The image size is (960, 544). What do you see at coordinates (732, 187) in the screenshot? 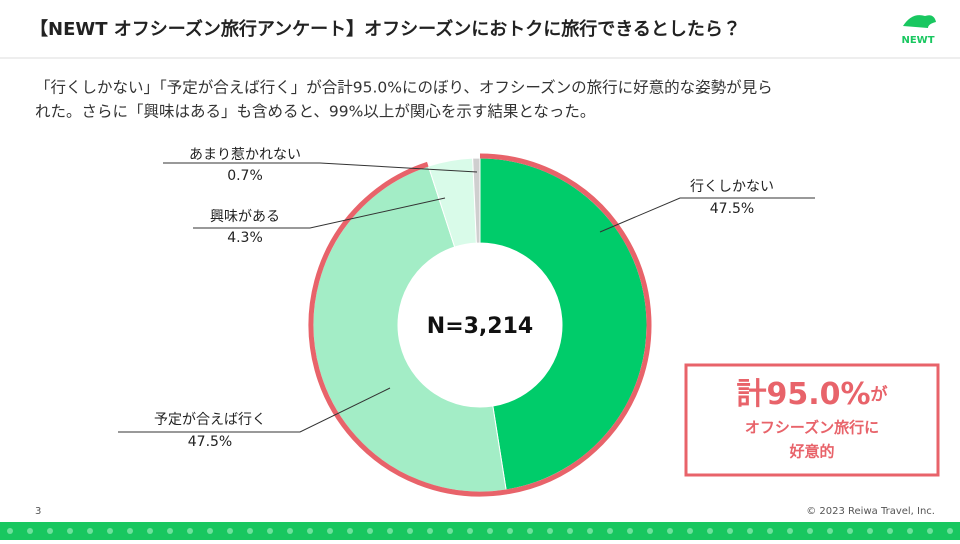
I see `category-label: 行くしかない` at bounding box center [732, 187].